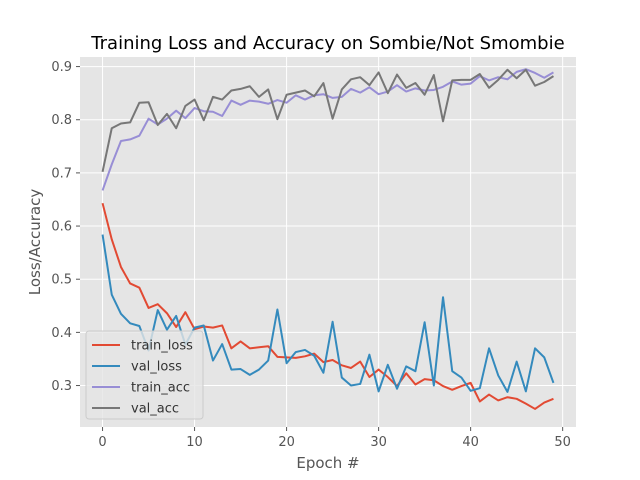  Describe the element at coordinates (562, 442) in the screenshot. I see `x-tick-label: 50` at that location.